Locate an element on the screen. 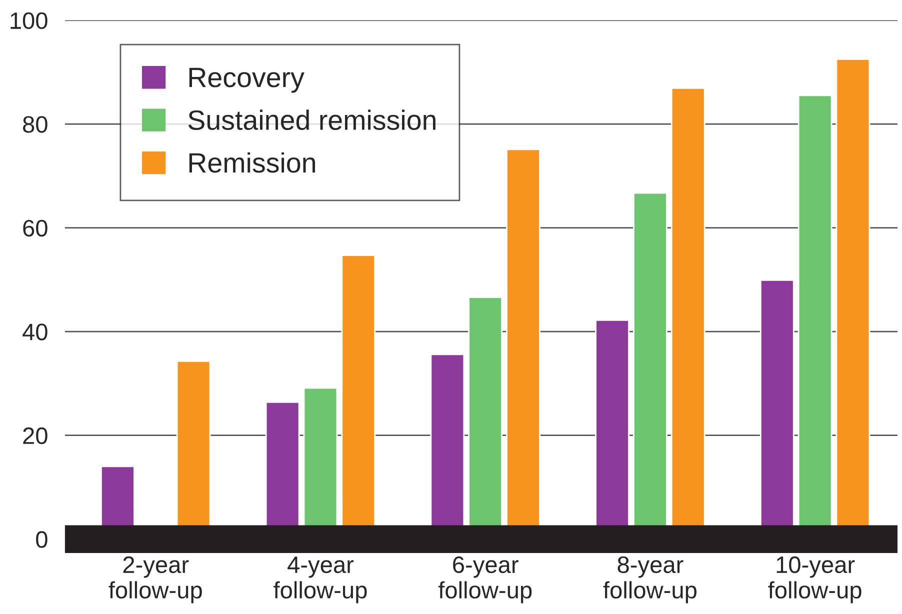 Image resolution: width=902 pixels, height=614 pixels. x-tick-label: 4-year follow-up is located at coordinates (320, 580).